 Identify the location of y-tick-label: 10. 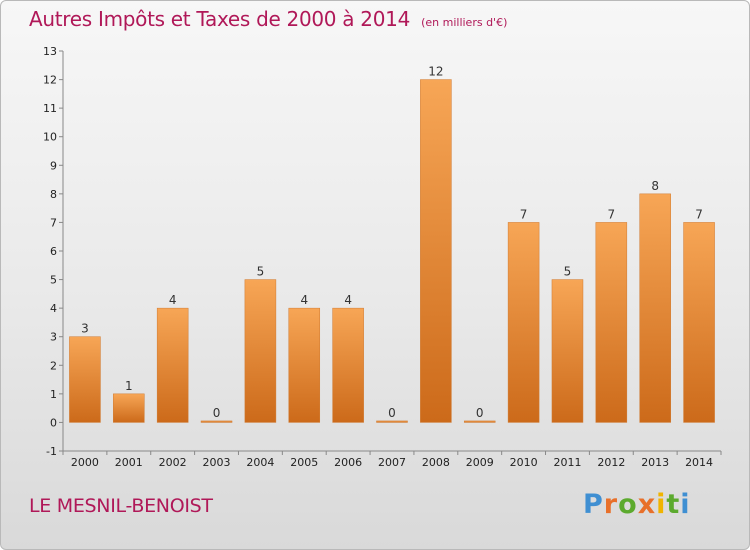
(50, 137).